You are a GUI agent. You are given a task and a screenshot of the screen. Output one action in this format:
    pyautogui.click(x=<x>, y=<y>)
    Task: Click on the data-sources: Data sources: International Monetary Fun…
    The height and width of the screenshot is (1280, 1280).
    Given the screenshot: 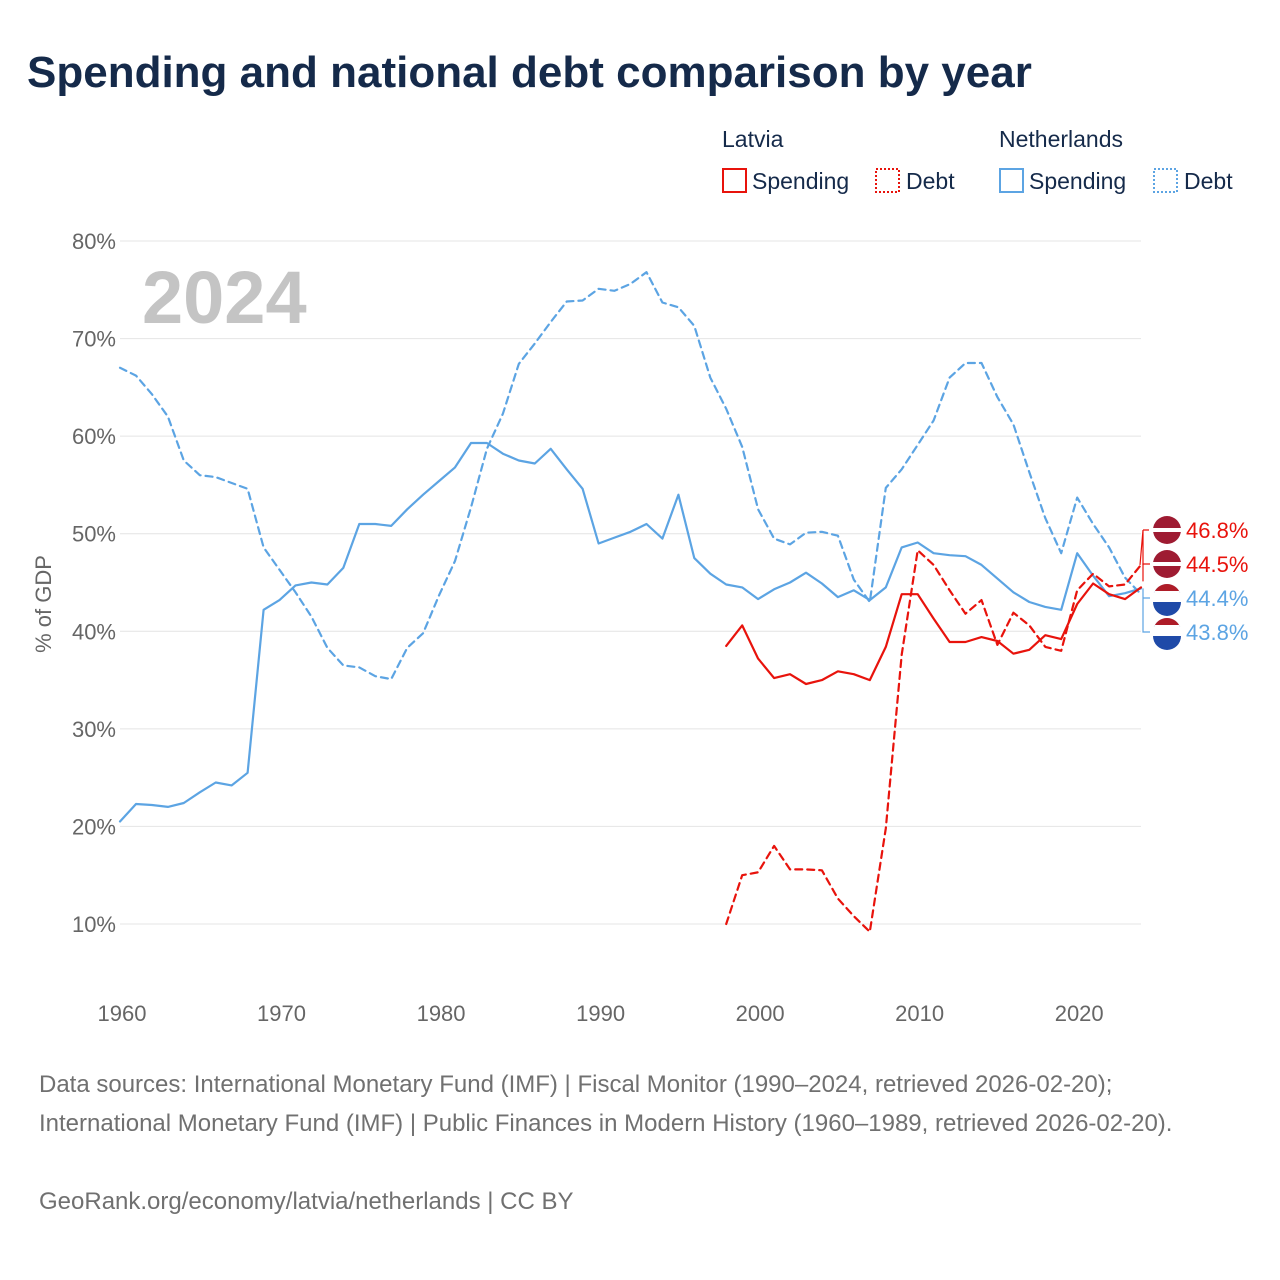 What is the action you would take?
    pyautogui.click(x=606, y=1104)
    